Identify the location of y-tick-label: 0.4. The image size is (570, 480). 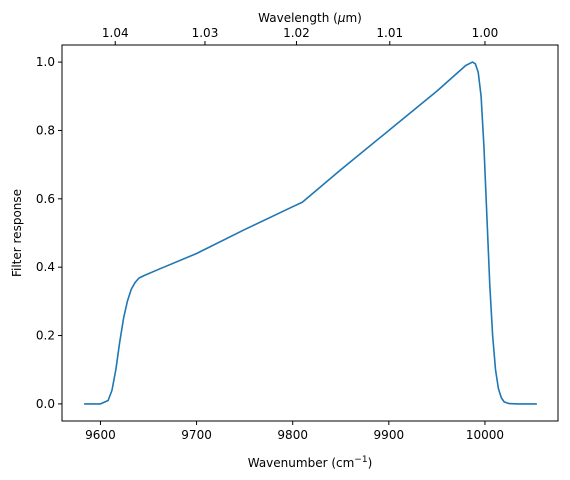
(45, 267).